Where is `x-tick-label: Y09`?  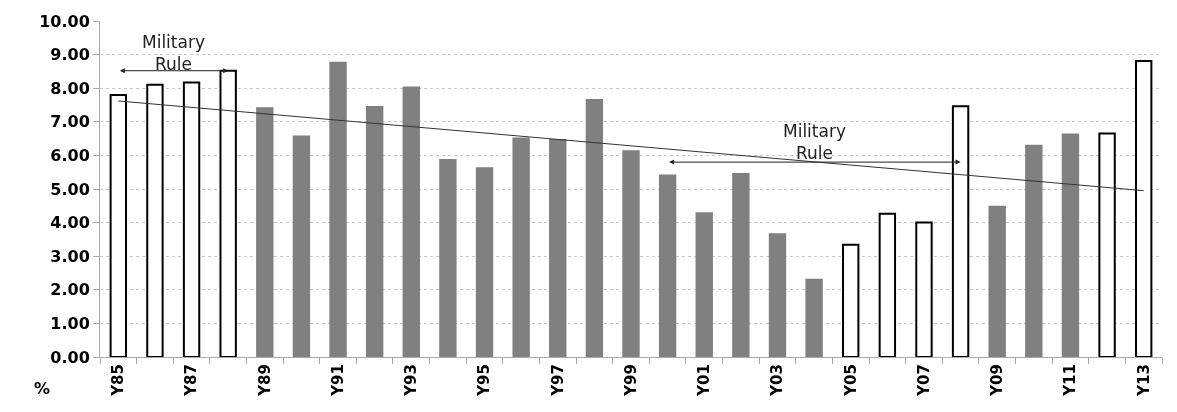
x-tick-label: Y09 is located at coordinates (997, 380).